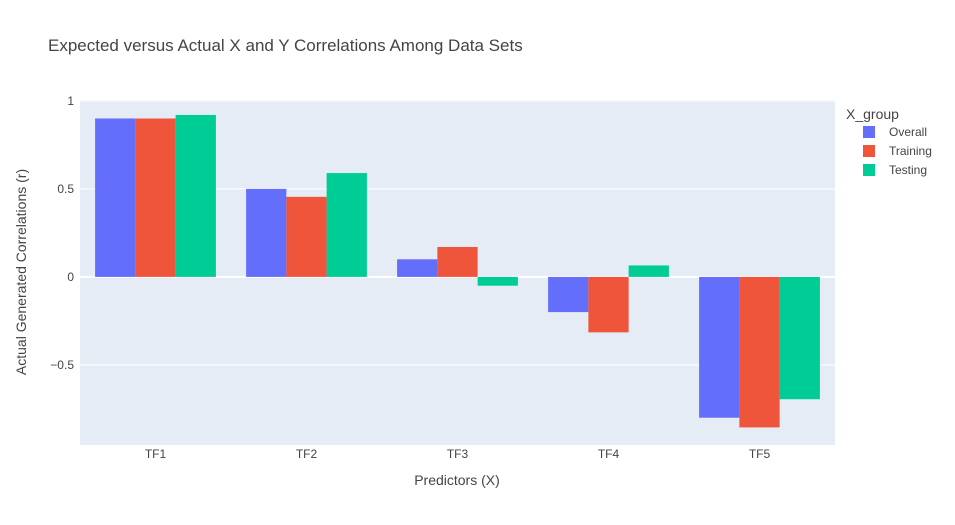 This screenshot has height=525, width=955. Describe the element at coordinates (417, 268) in the screenshot. I see `bar-overall-tf3` at that location.